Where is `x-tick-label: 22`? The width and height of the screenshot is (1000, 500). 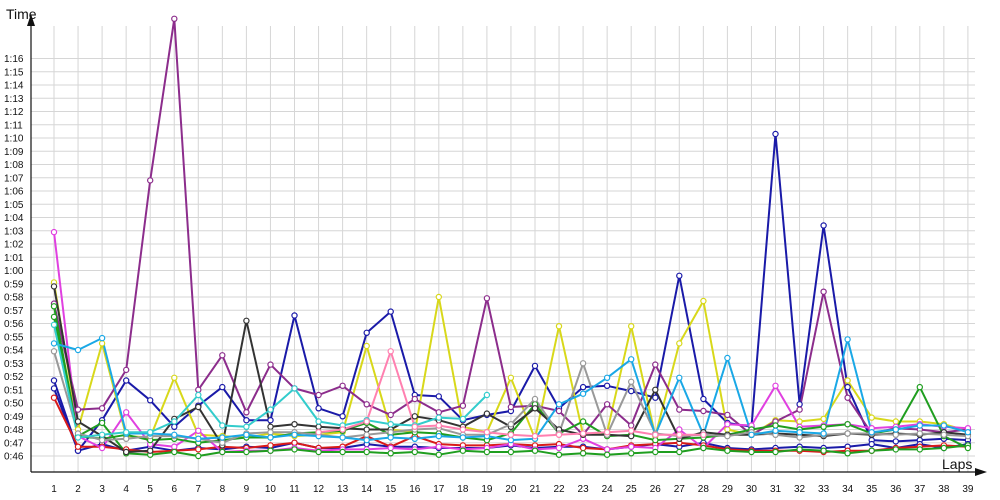 x-tick-label: 22 is located at coordinates (559, 489).